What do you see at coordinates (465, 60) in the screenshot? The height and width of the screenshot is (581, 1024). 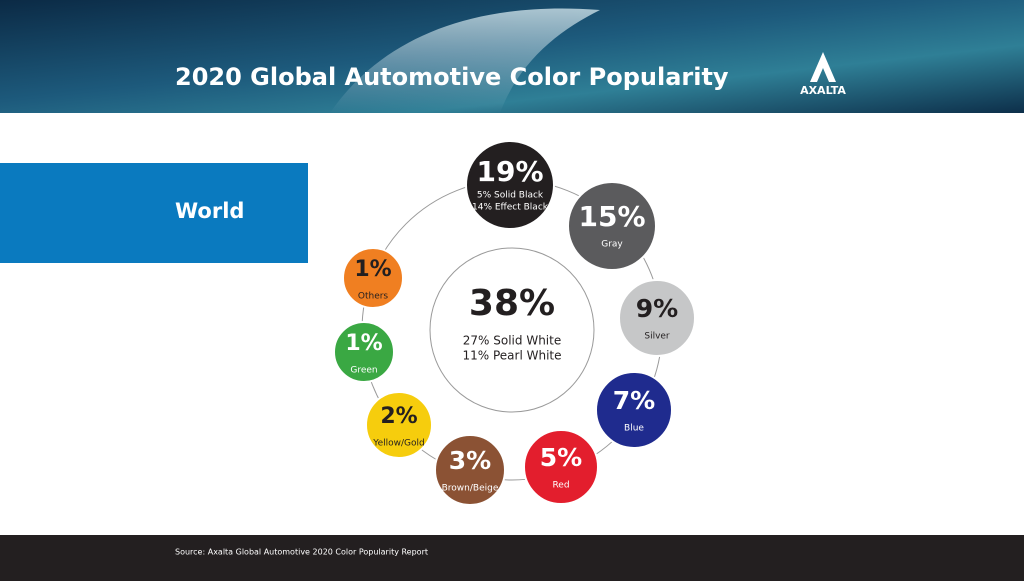 I see `wave-foam` at bounding box center [465, 60].